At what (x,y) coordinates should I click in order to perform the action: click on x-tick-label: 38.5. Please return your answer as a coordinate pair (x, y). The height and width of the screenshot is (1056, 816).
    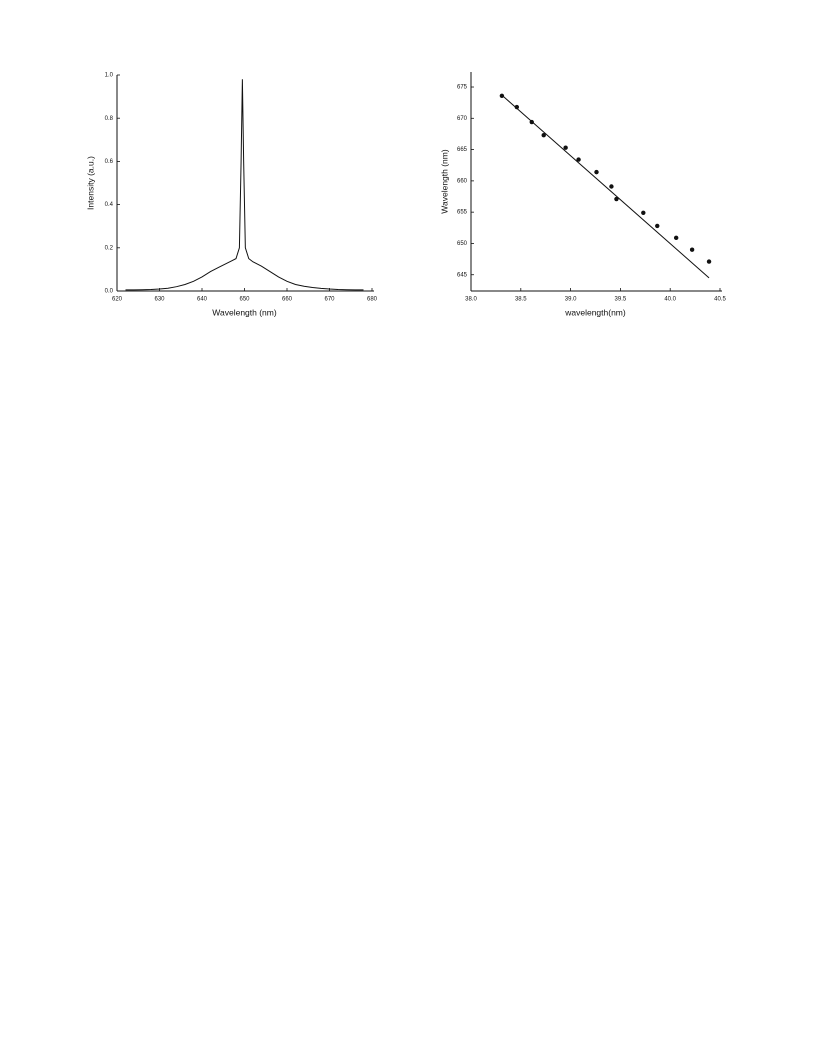
    Looking at the image, I should click on (521, 300).